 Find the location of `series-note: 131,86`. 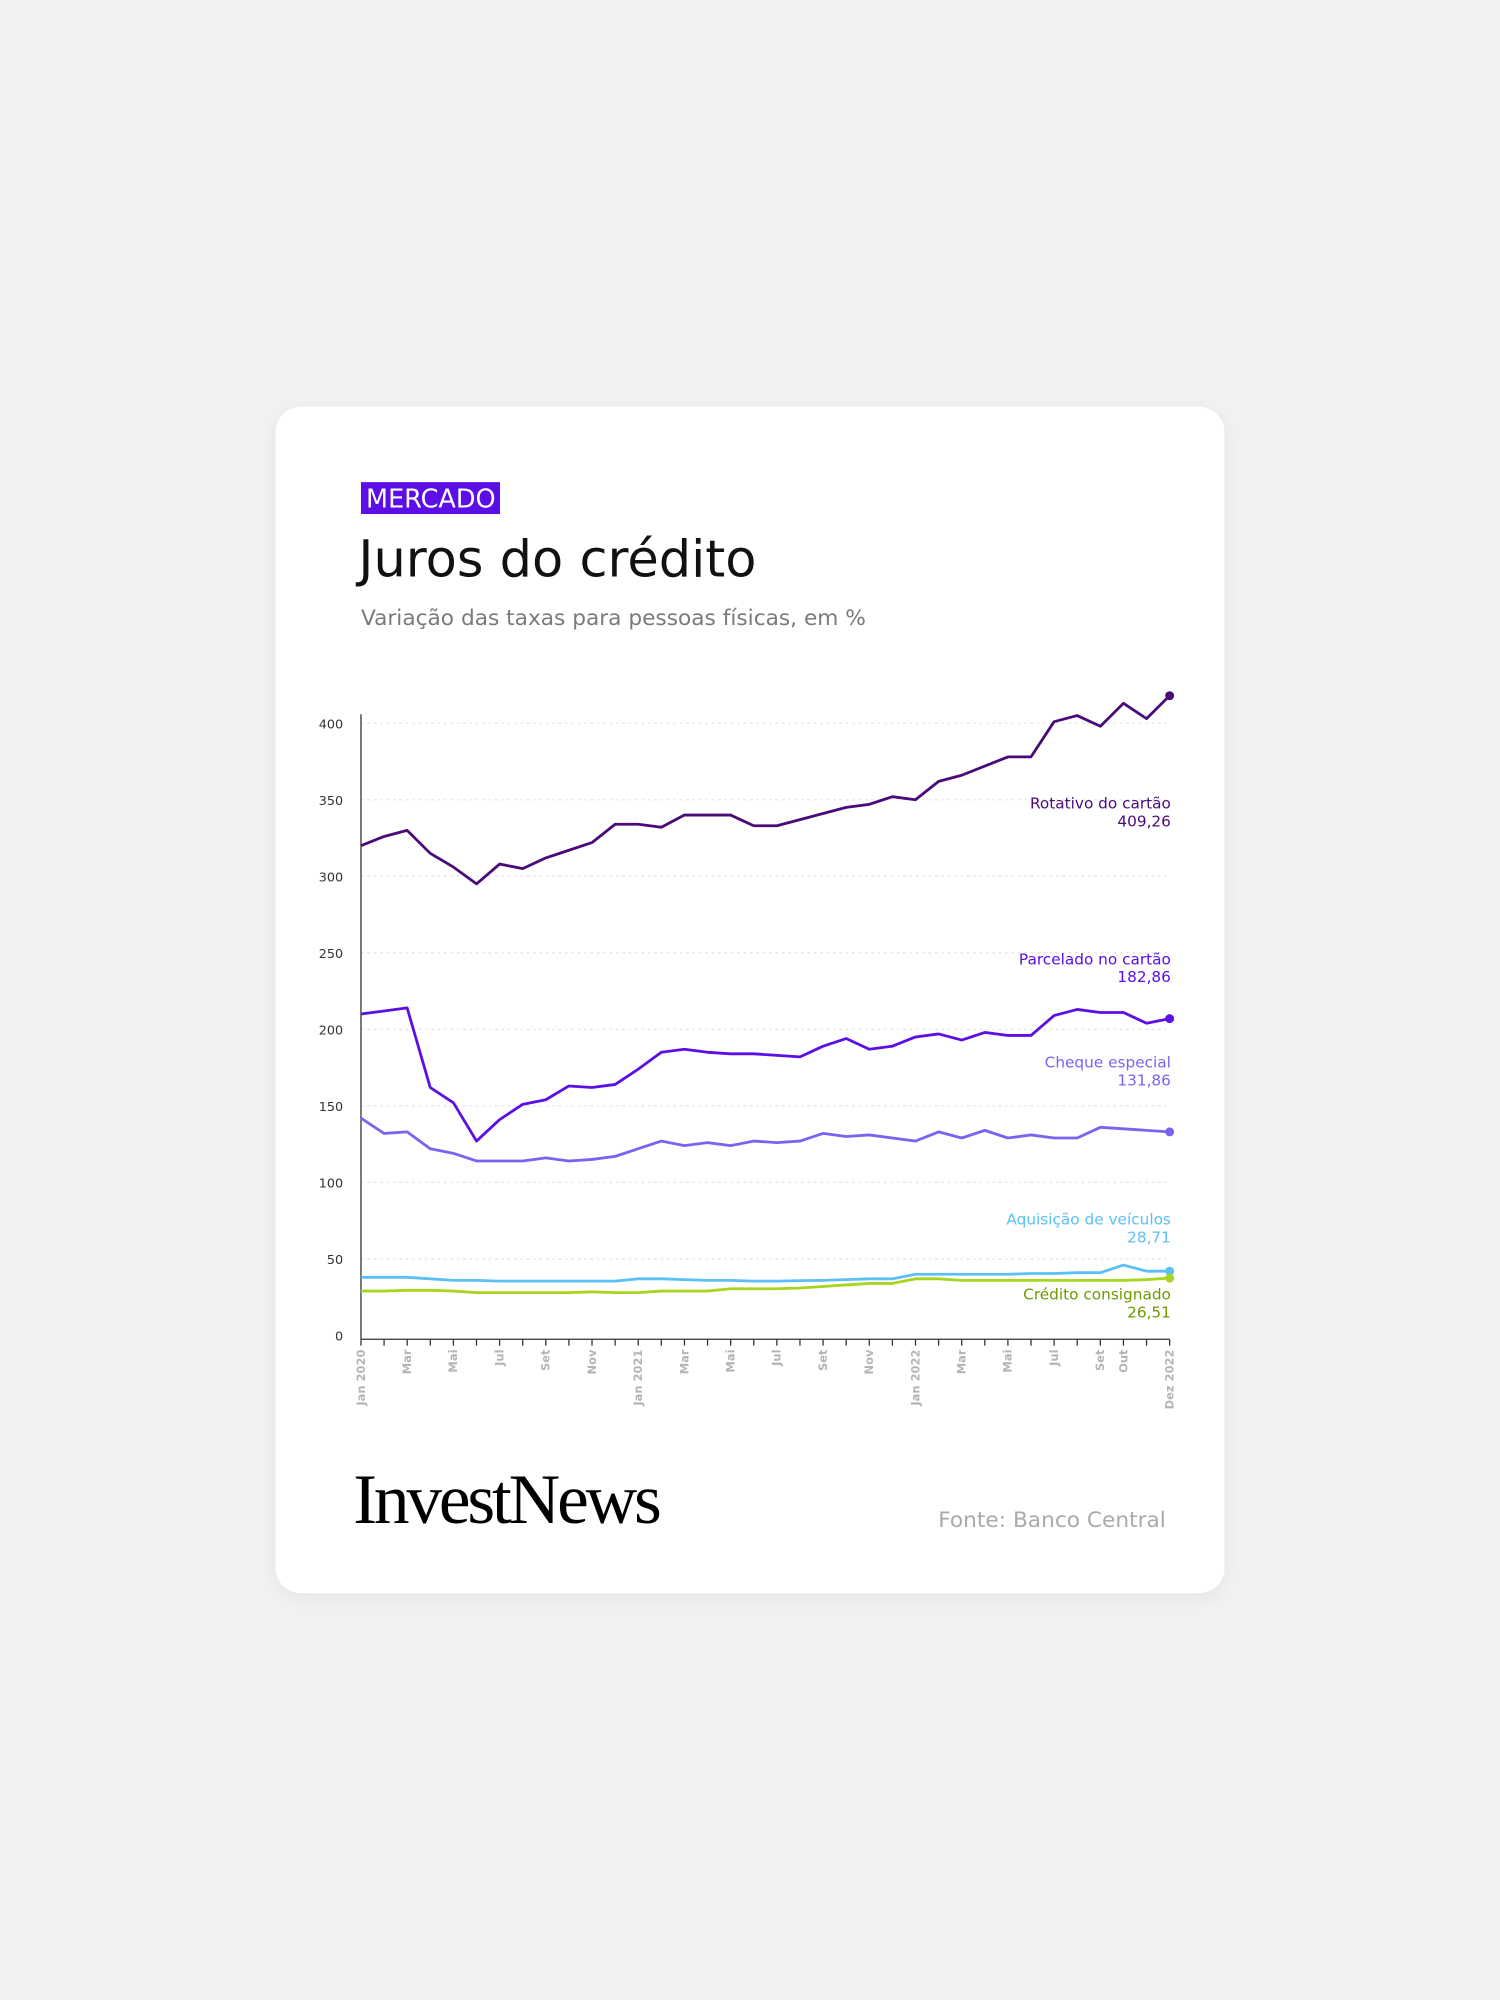

series-note: 131,86 is located at coordinates (1144, 1080).